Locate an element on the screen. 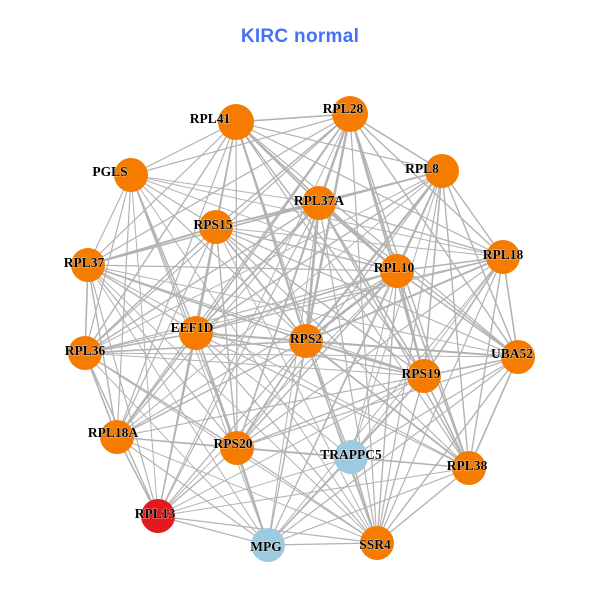 The image size is (600, 600). network-node: RPL38 is located at coordinates (467, 468).